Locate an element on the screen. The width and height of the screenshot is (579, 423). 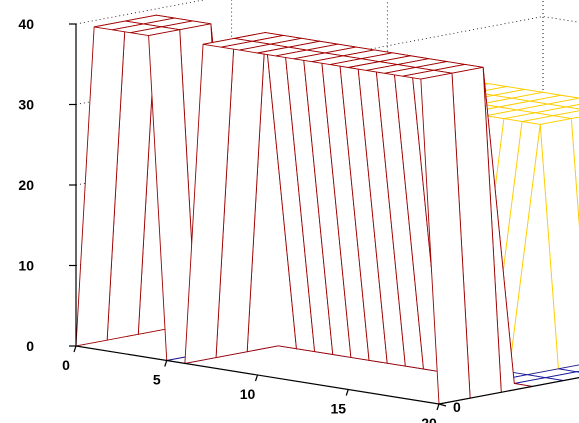
x-tick-label: 10 is located at coordinates (248, 394).